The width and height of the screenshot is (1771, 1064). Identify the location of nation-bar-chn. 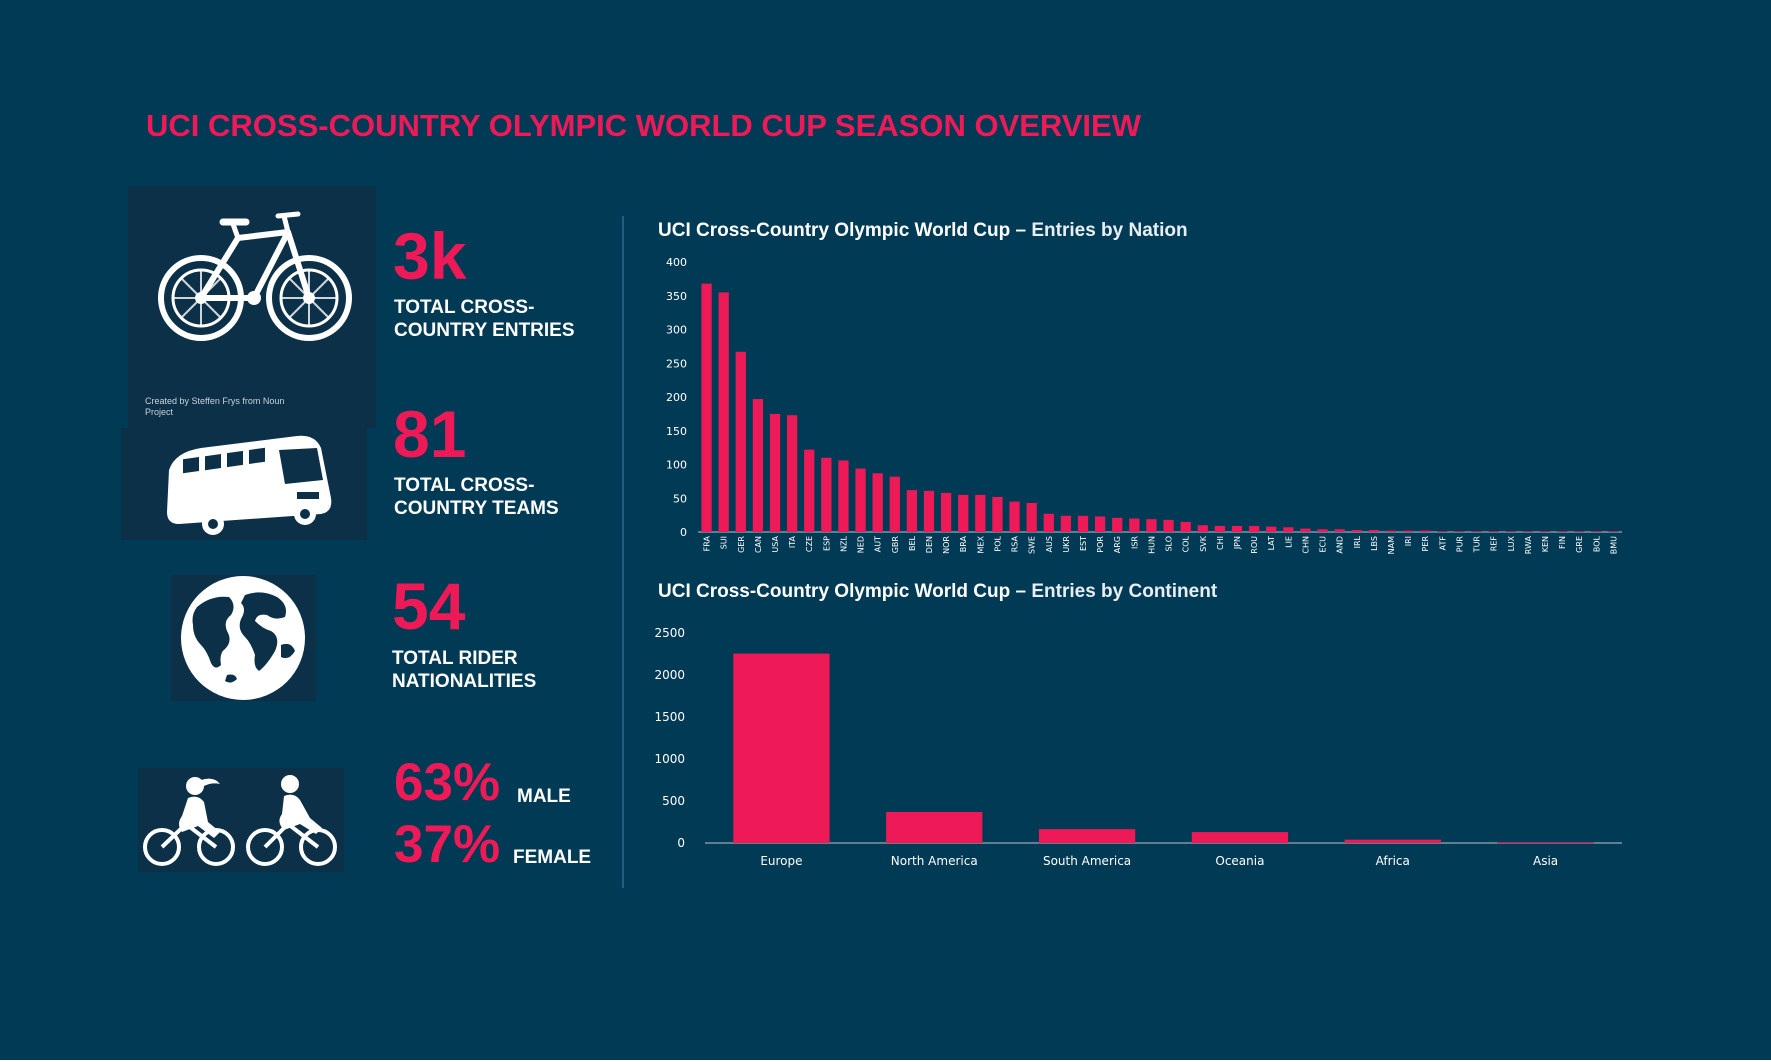
(1305, 530).